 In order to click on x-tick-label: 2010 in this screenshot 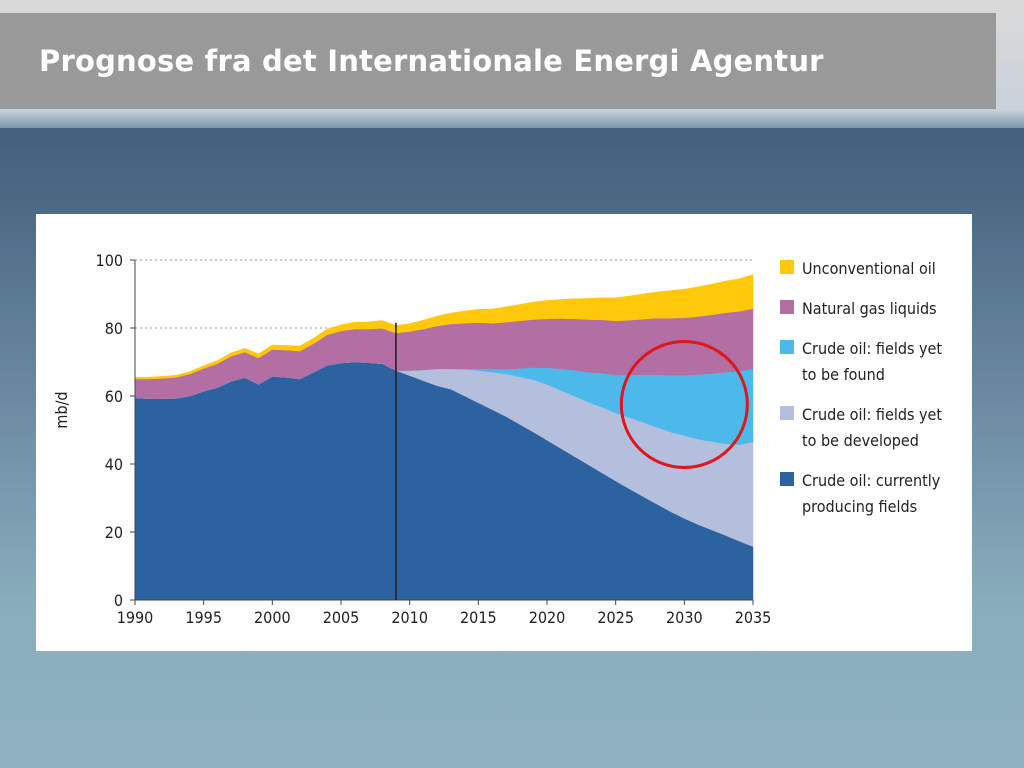, I will do `click(409, 617)`.